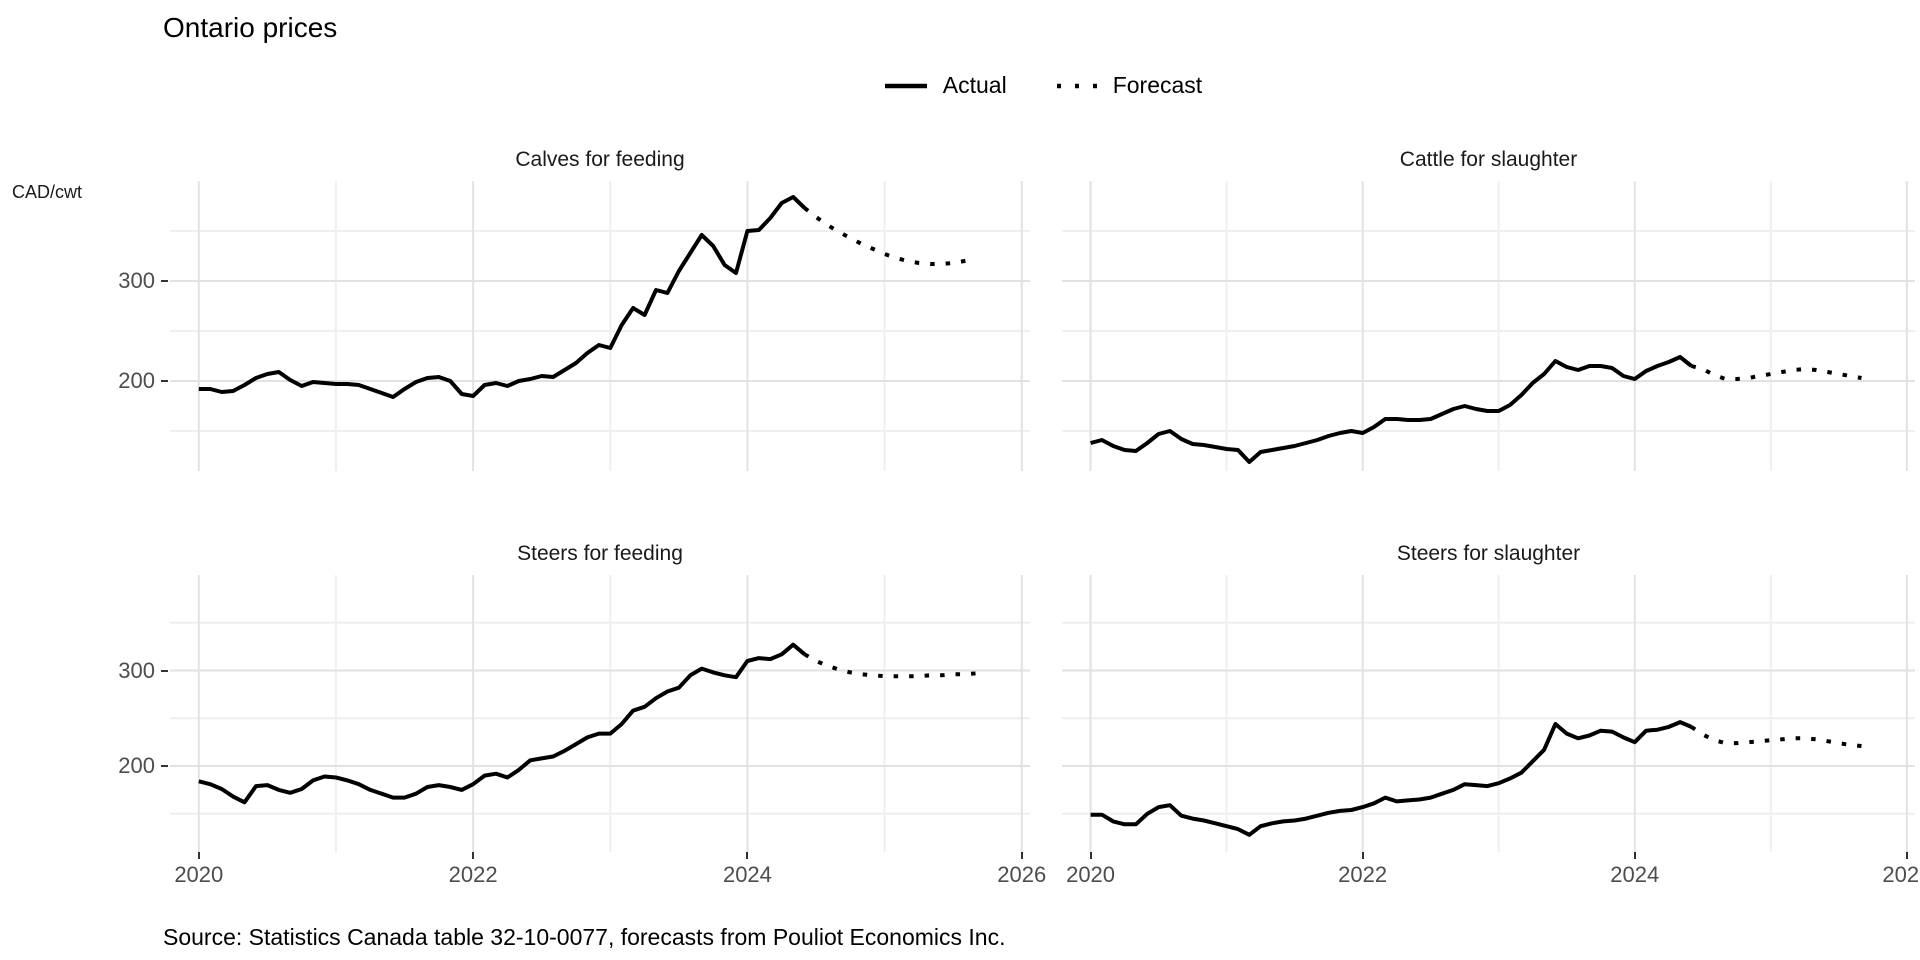  Describe the element at coordinates (1077, 85) in the screenshot. I see `dotted-line-key-icon` at that location.